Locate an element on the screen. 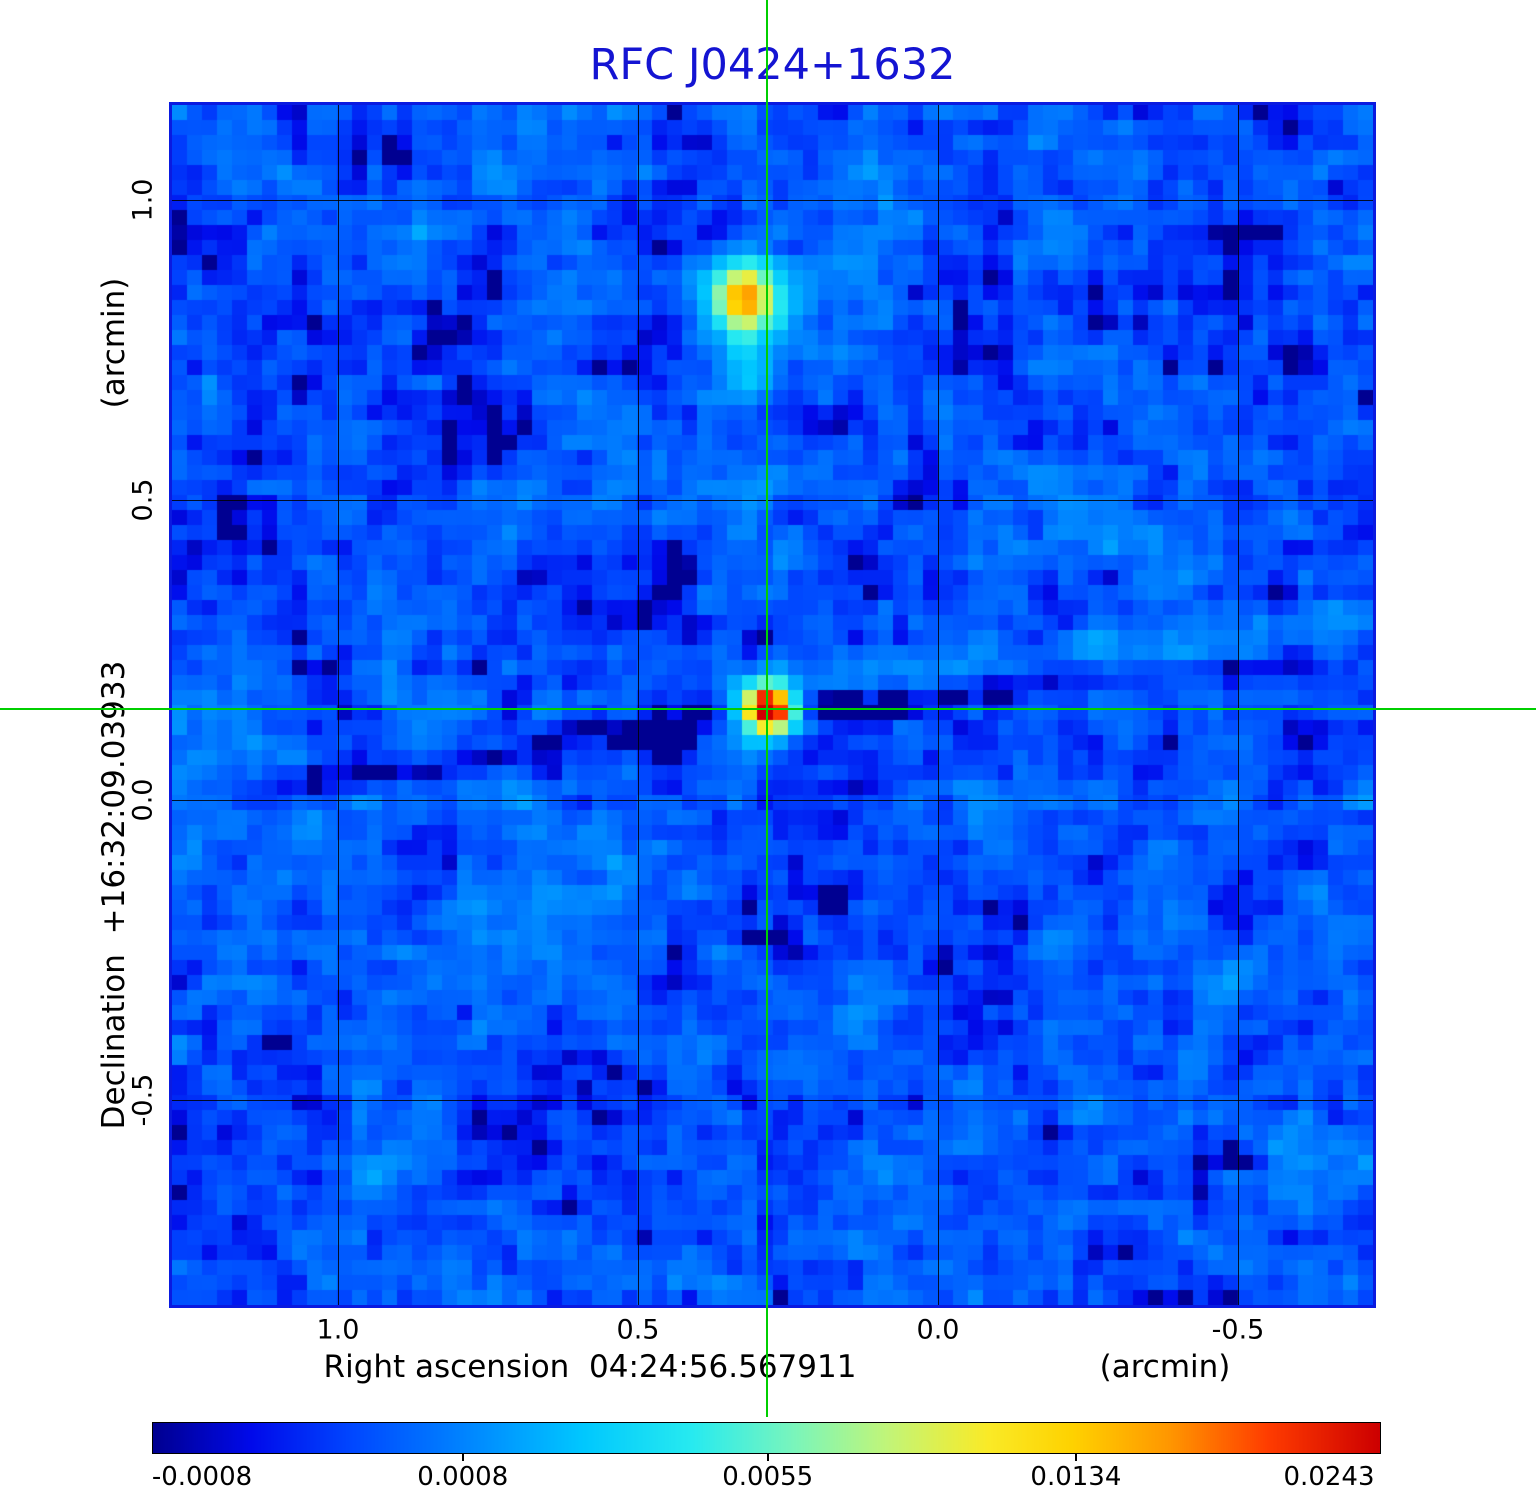  crosshair-horizontal-line is located at coordinates (768, 709).